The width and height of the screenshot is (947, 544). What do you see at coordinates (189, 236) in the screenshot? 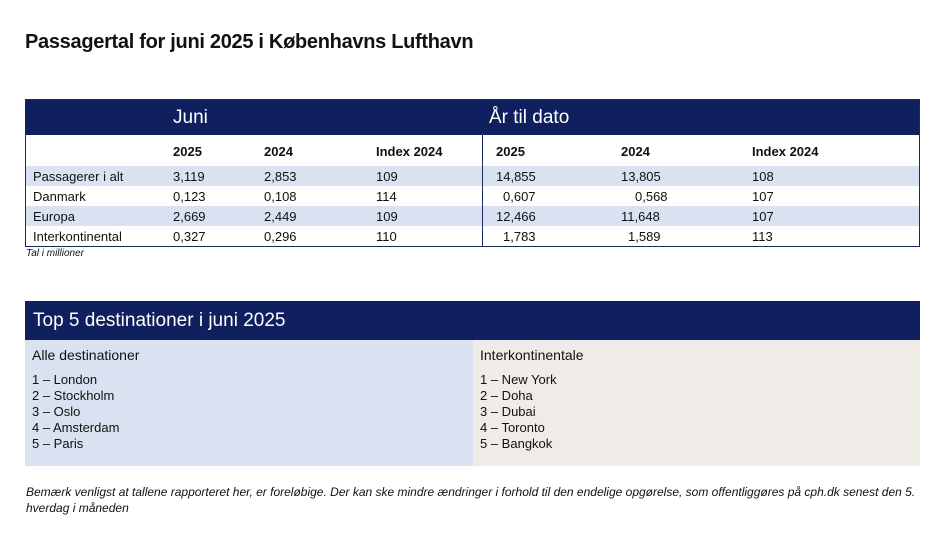
I see `cell: 0,327` at bounding box center [189, 236].